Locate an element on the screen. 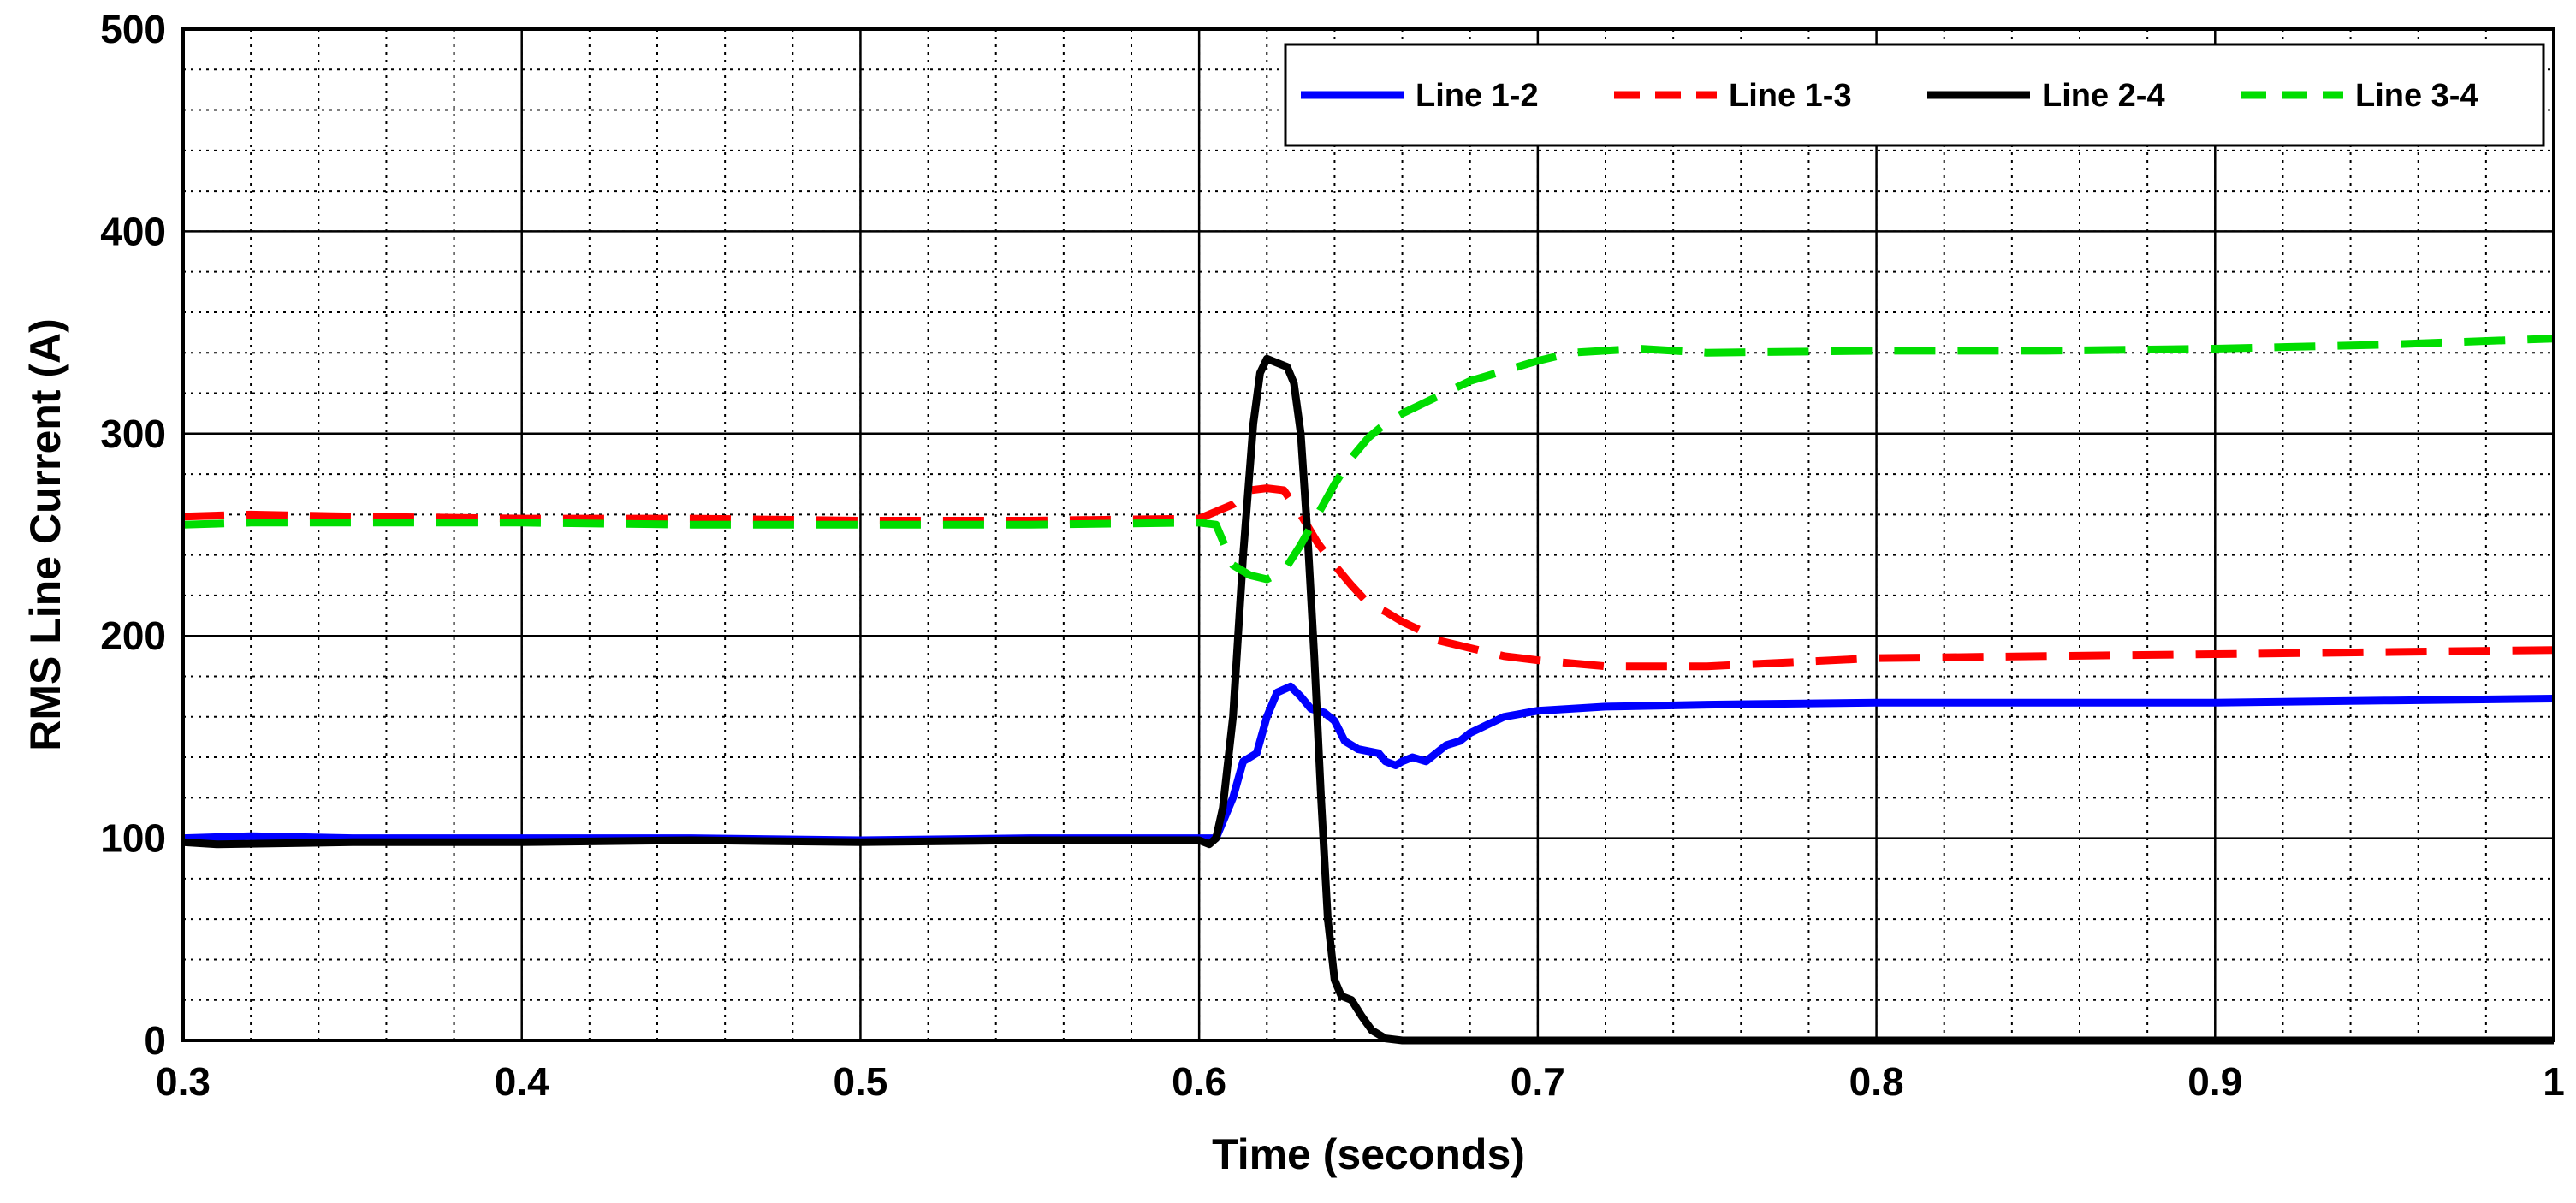 The image size is (2576, 1203). legend-label: Line 1-2 is located at coordinates (1477, 96).